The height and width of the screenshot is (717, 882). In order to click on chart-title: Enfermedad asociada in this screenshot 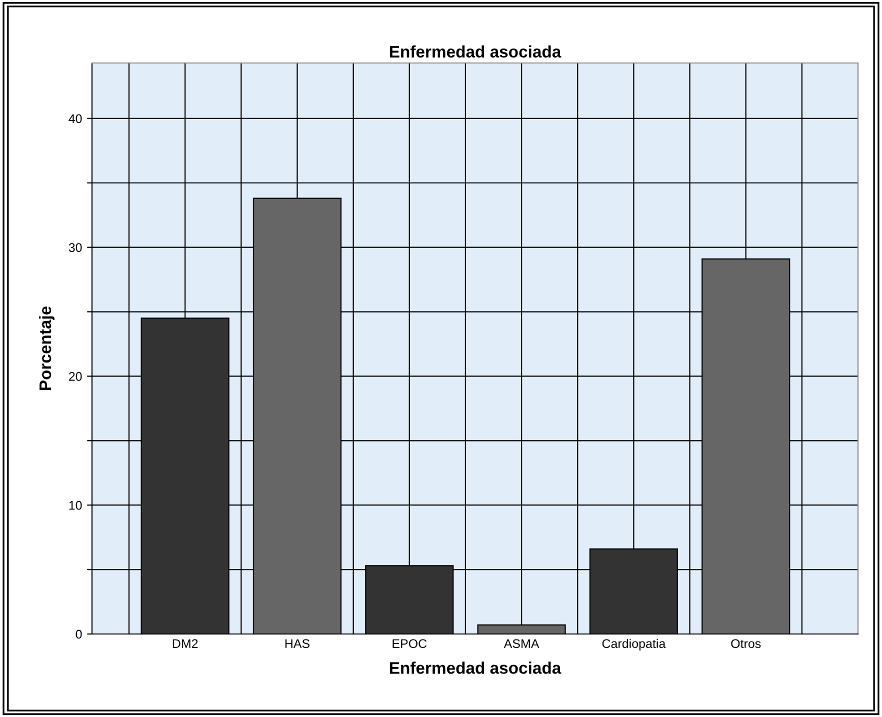, I will do `click(476, 51)`.